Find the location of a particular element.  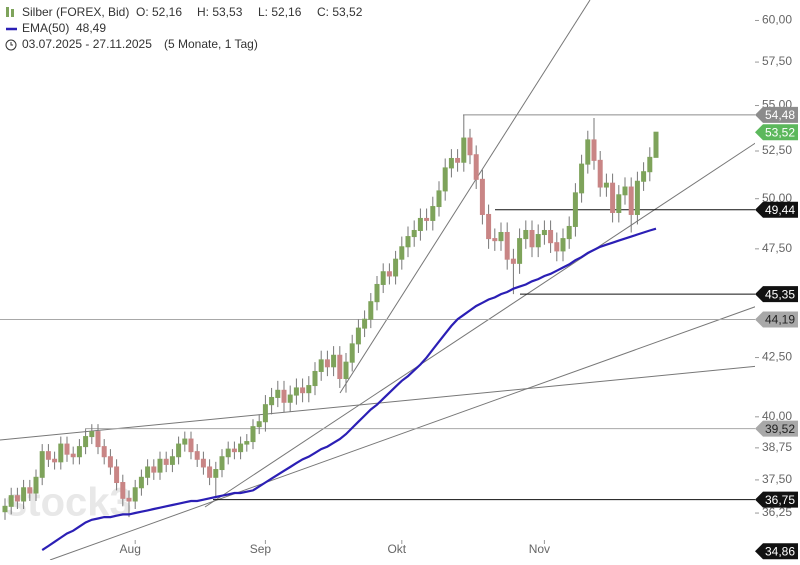

y-tick-label: 36,25 is located at coordinates (777, 512).